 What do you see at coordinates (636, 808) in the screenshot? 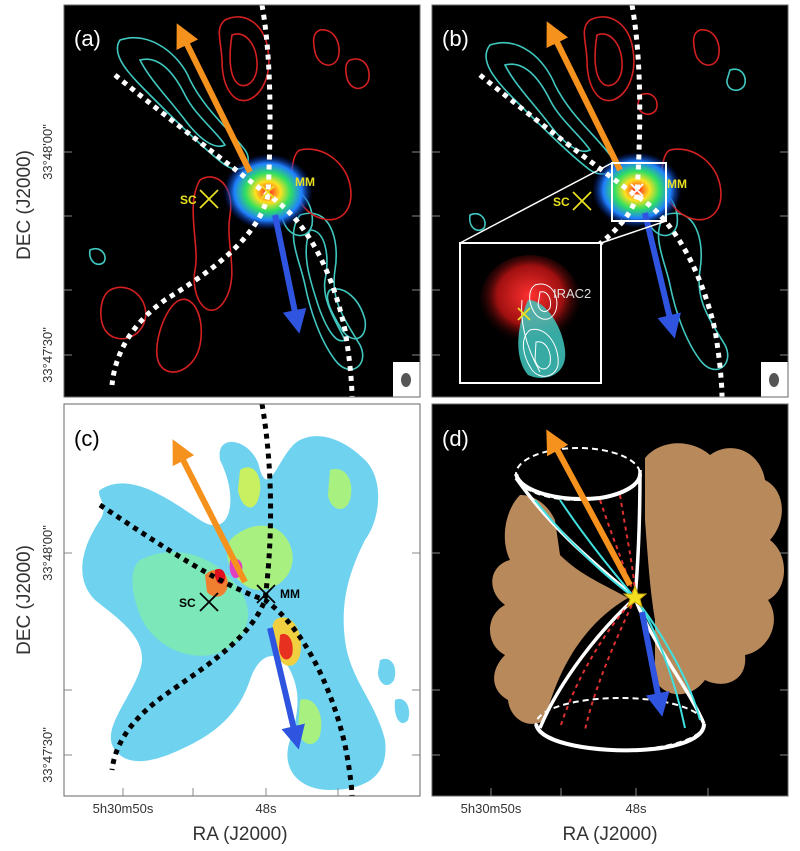
I see `panel-d-xtick-mid: 48s` at bounding box center [636, 808].